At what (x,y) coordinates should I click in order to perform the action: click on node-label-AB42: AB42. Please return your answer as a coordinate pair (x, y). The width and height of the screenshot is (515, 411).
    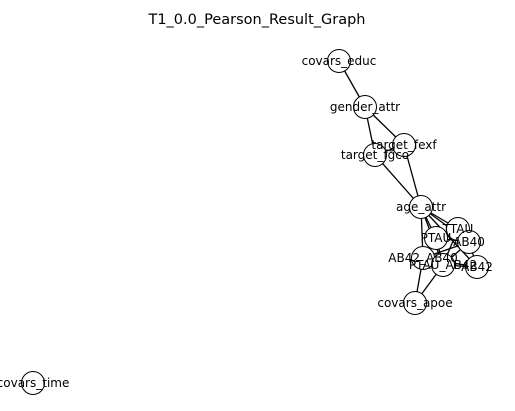
    Looking at the image, I should click on (477, 267).